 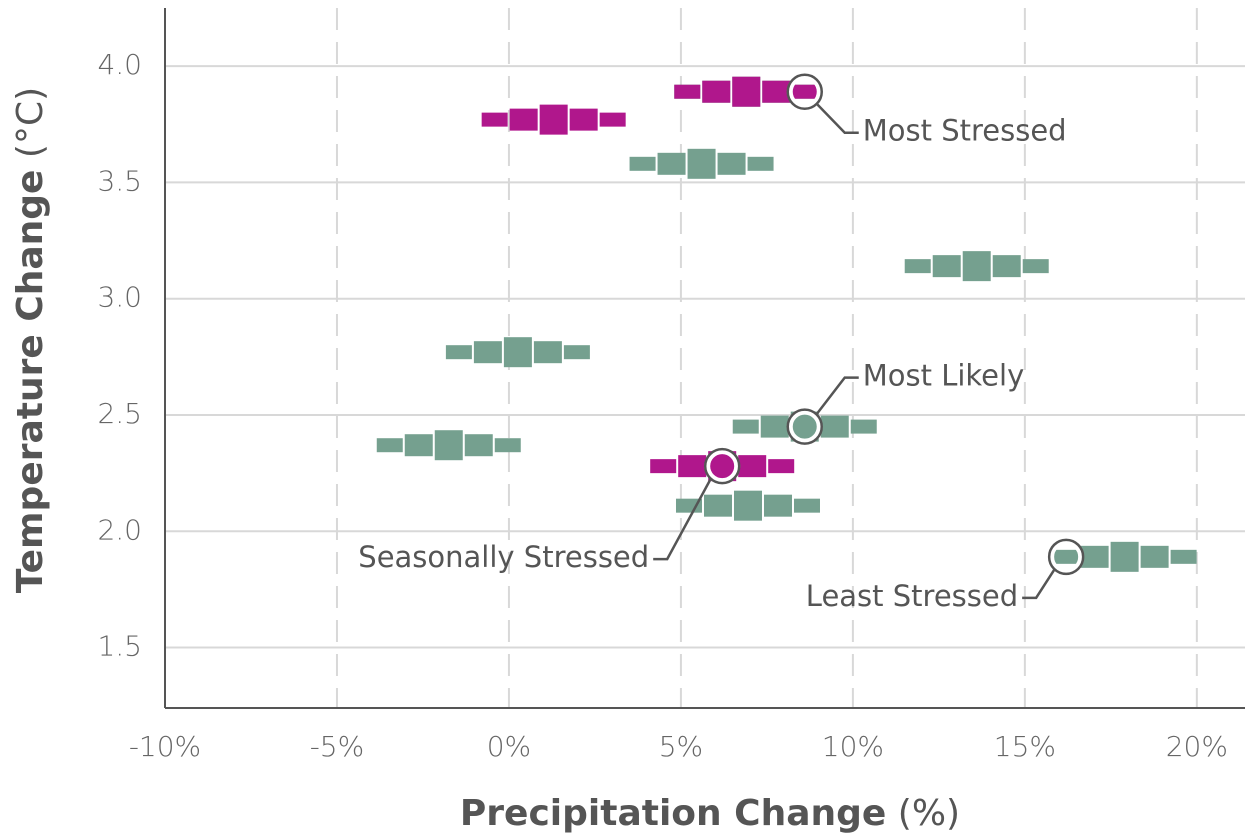 I want to click on y-axis-unit: (°C), so click(x=30, y=122).